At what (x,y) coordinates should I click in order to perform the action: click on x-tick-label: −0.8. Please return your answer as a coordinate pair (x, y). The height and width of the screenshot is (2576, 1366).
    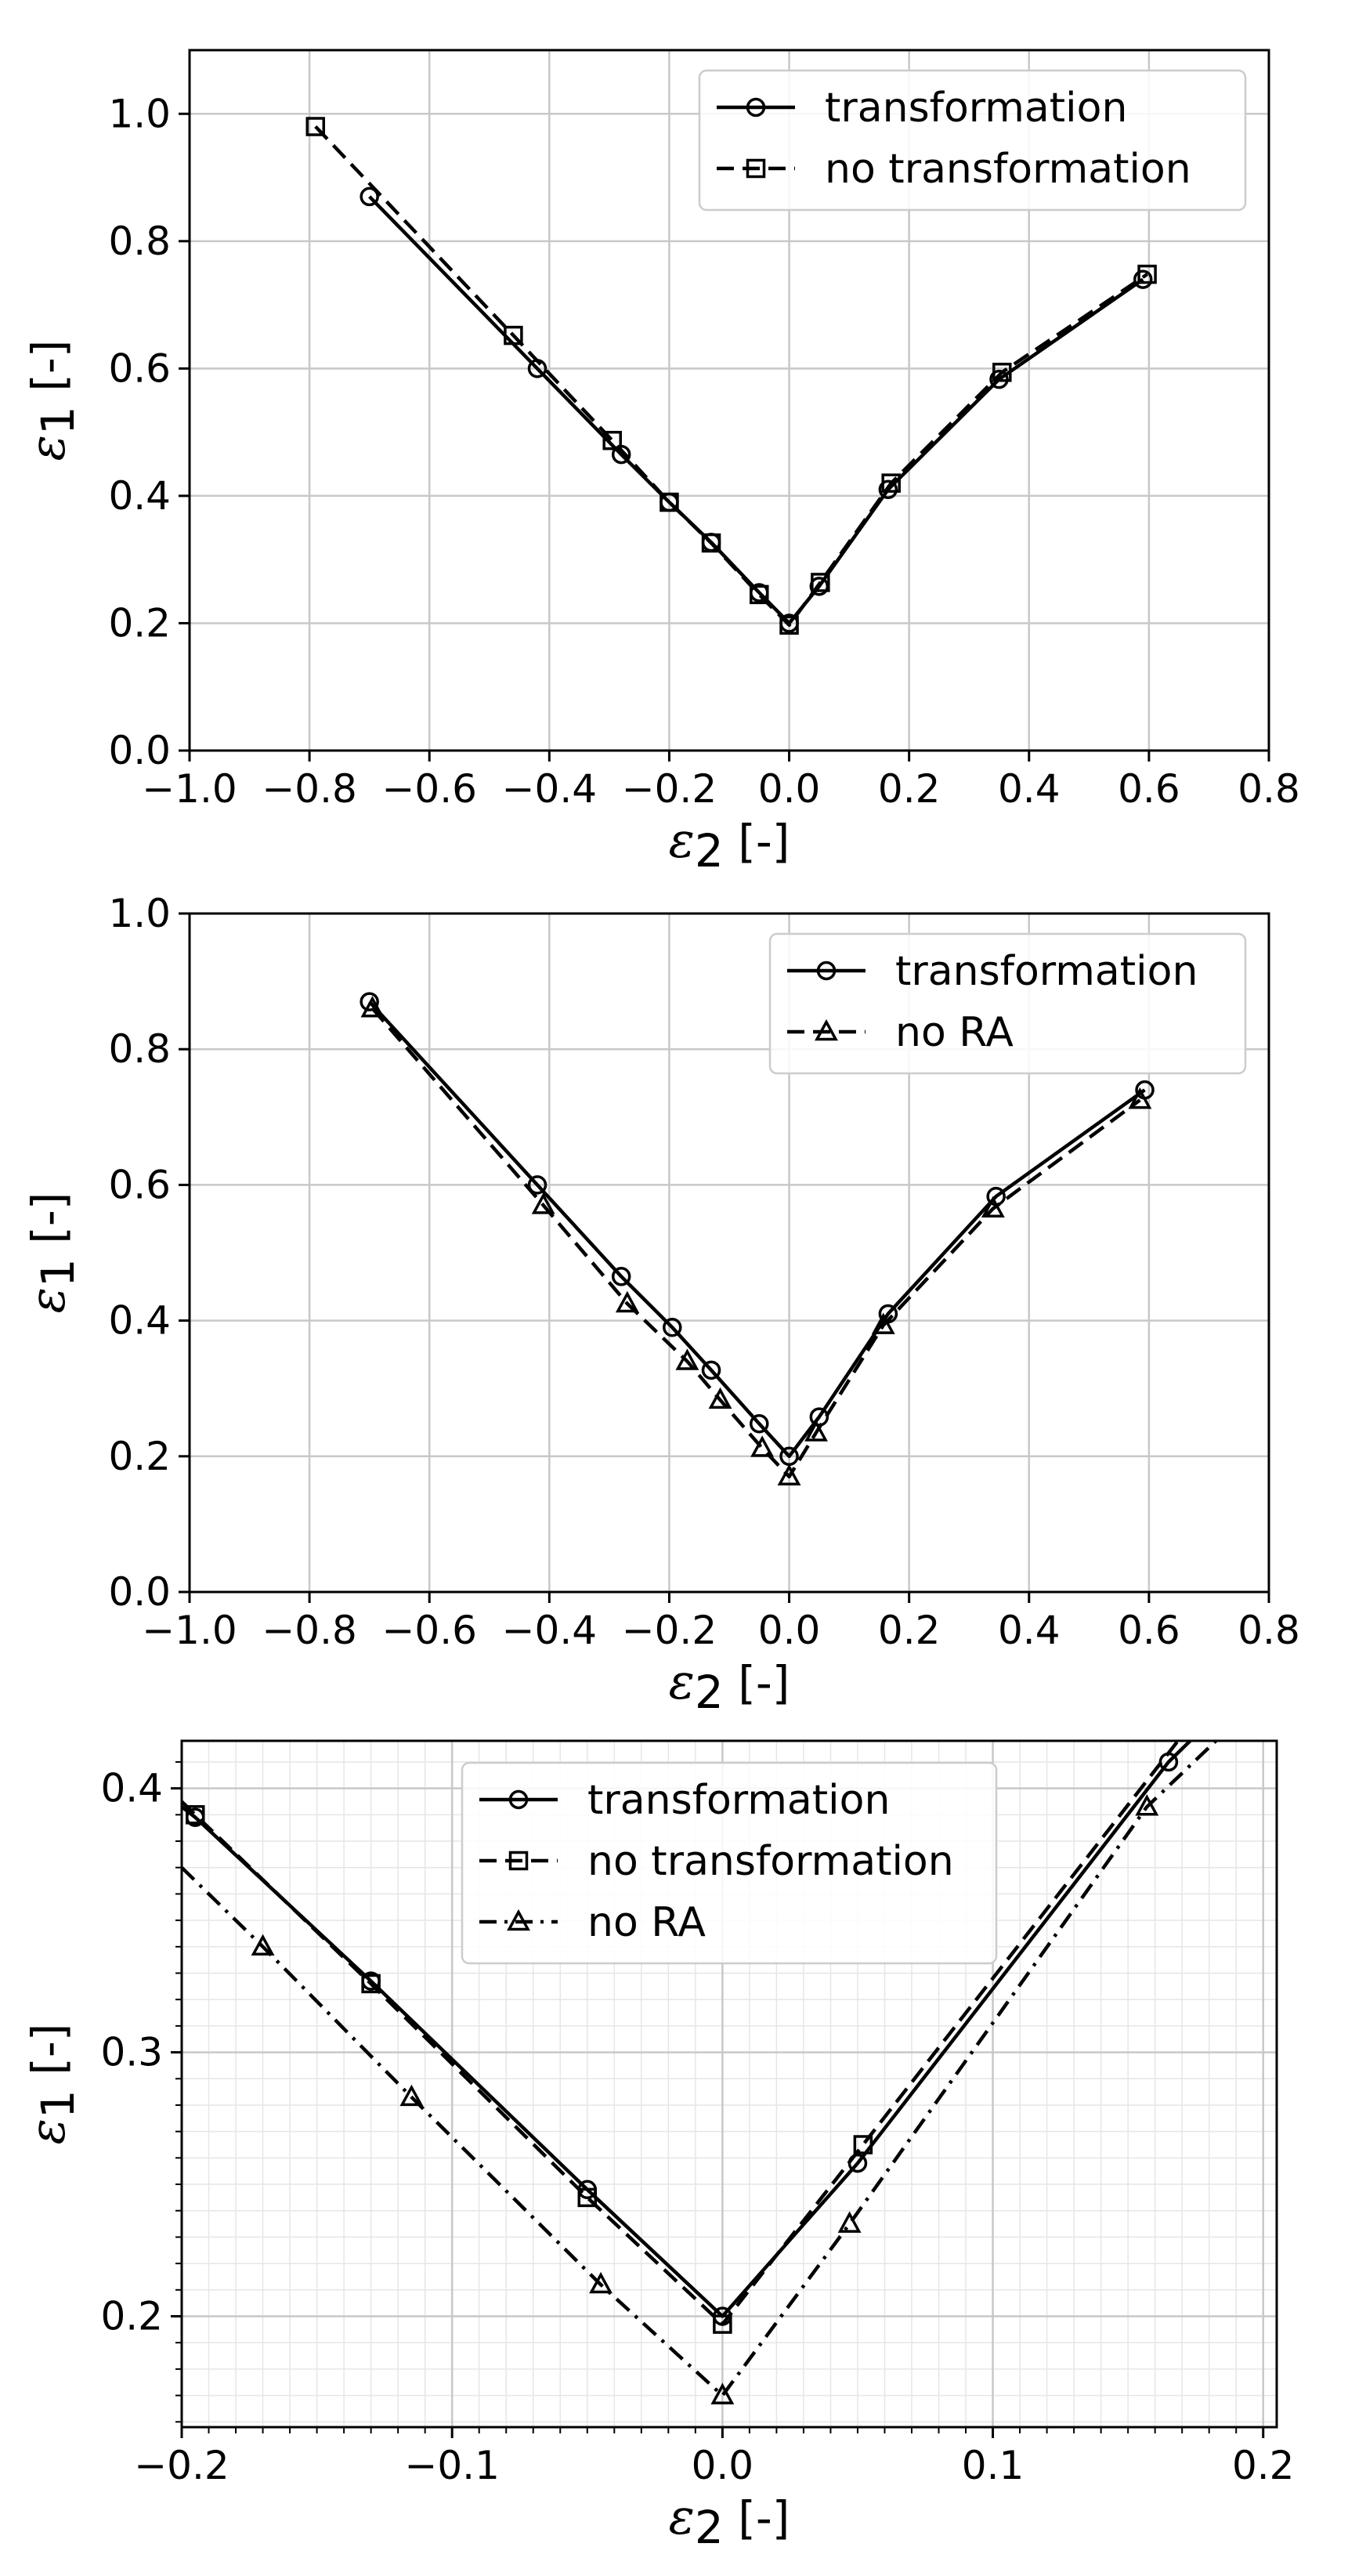
    Looking at the image, I should click on (309, 789).